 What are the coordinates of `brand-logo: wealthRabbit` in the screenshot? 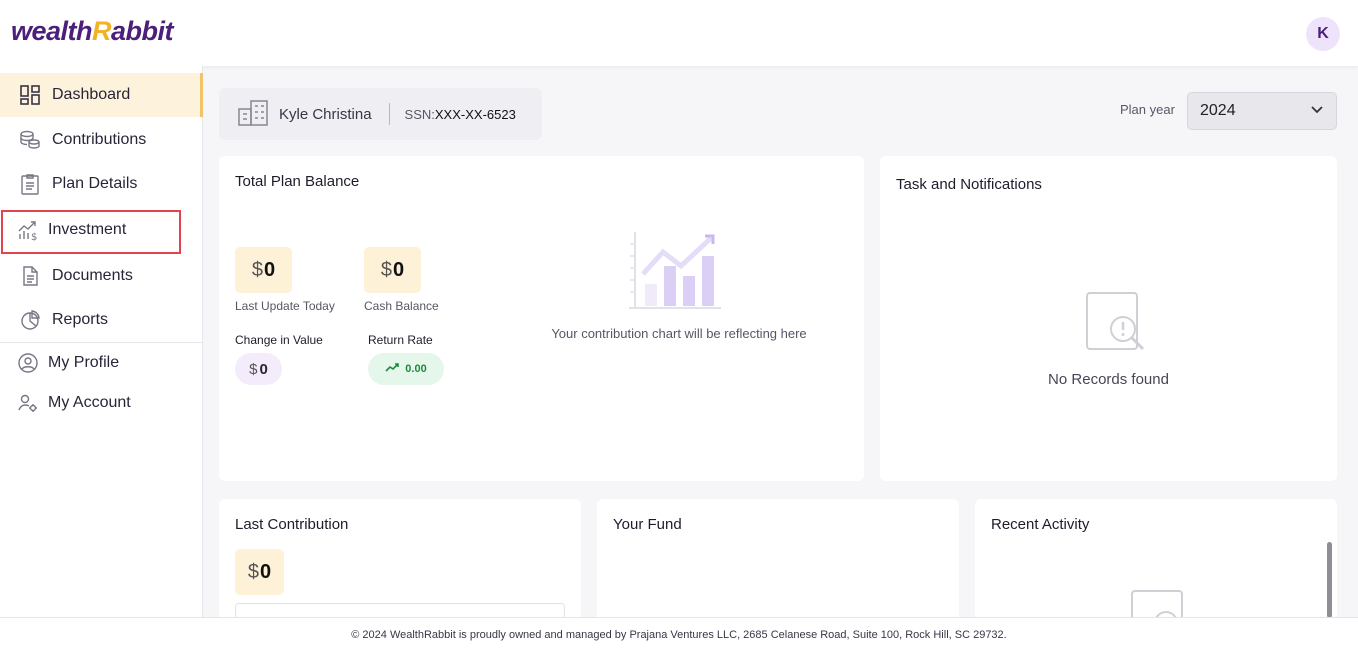 It's located at (92, 31).